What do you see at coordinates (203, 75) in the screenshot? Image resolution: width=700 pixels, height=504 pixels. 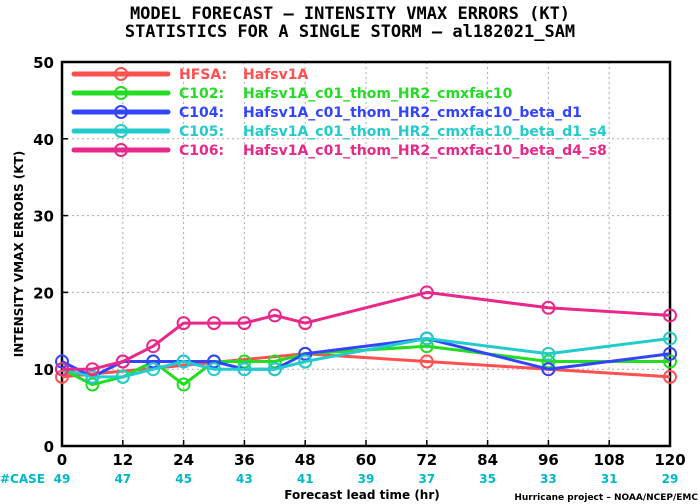 I see `legend-key: HFSA:` at bounding box center [203, 75].